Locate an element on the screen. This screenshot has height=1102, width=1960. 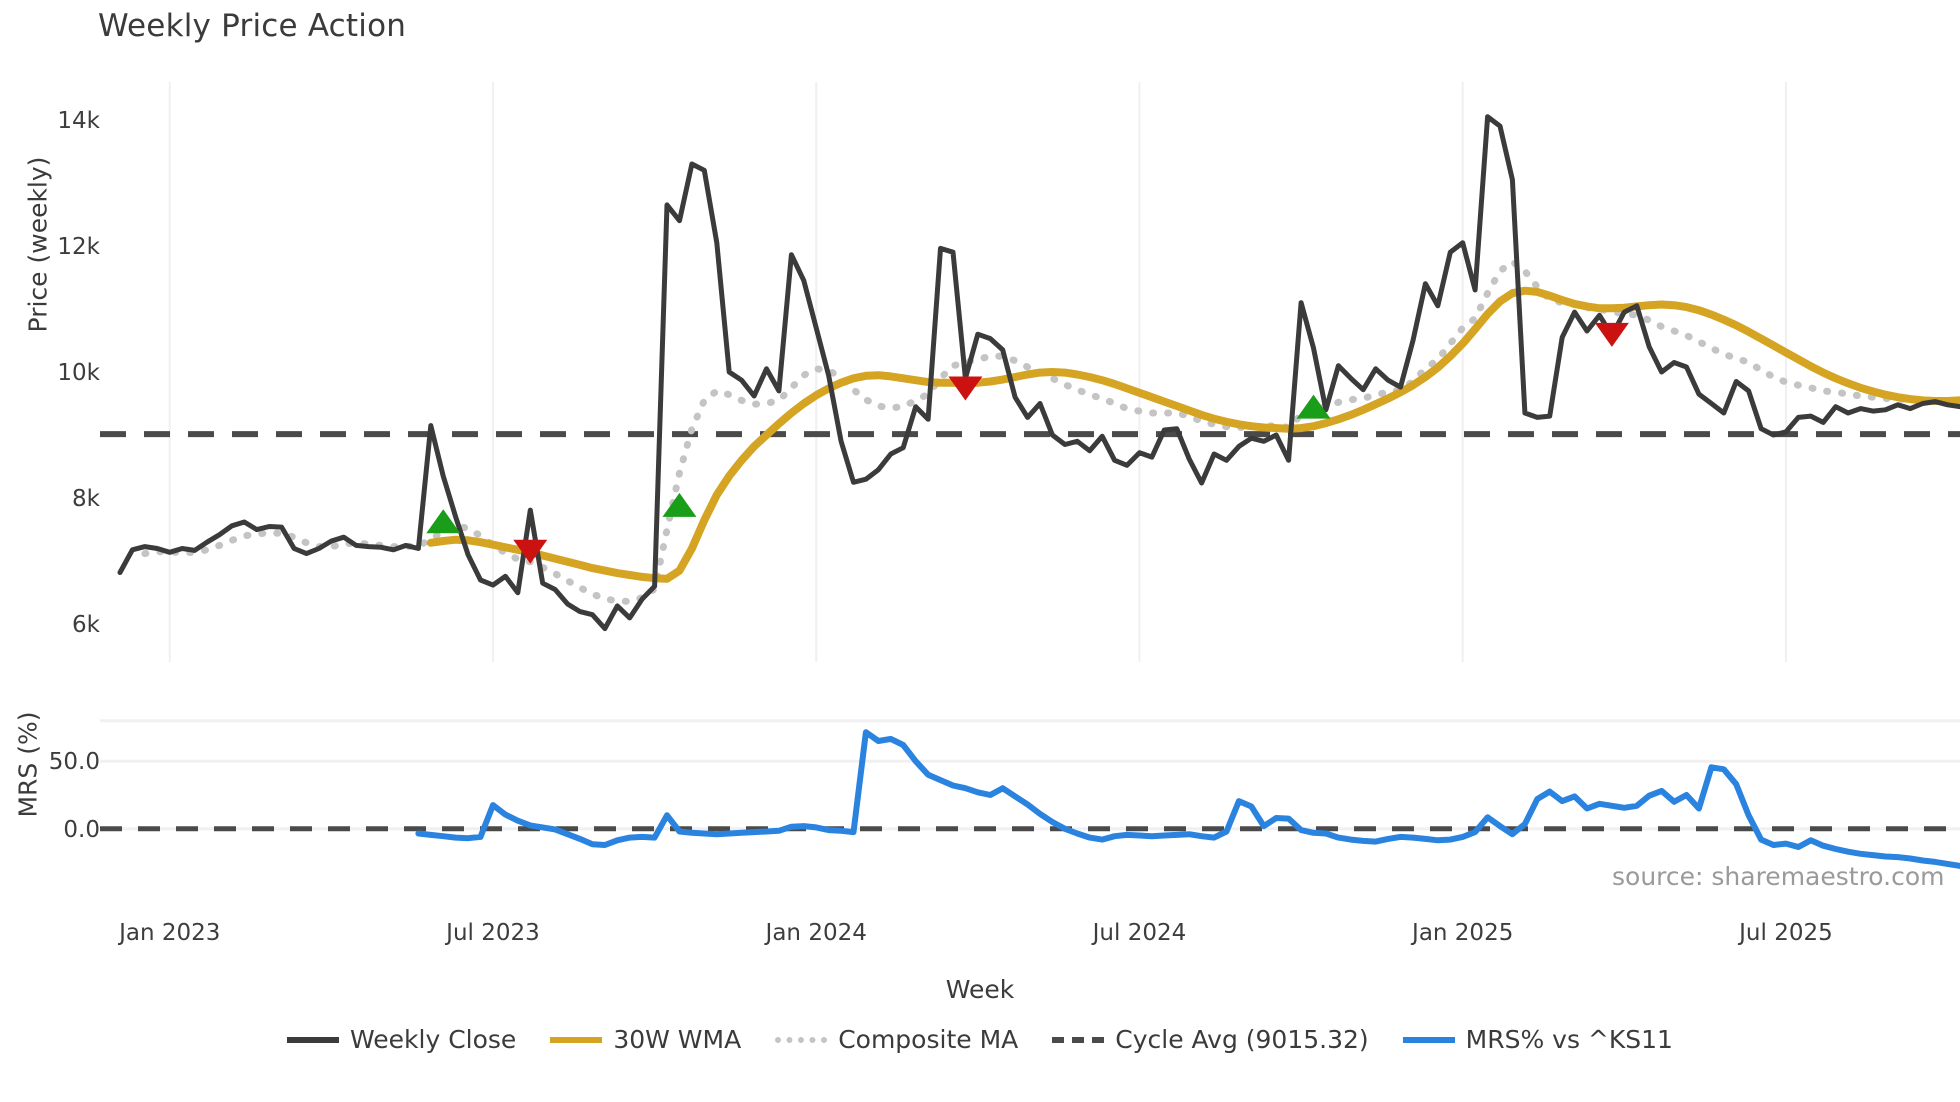
y-tick-mrs-0: 0.0 is located at coordinates (81, 830).